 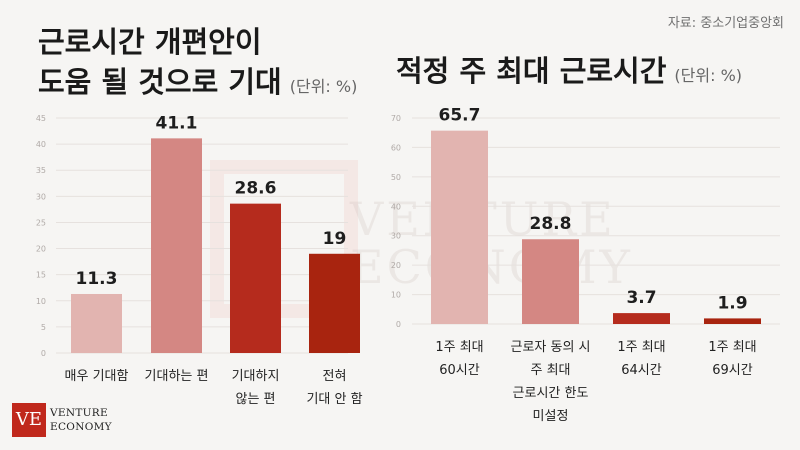 What do you see at coordinates (396, 118) in the screenshot?
I see `y-tick-label: 70` at bounding box center [396, 118].